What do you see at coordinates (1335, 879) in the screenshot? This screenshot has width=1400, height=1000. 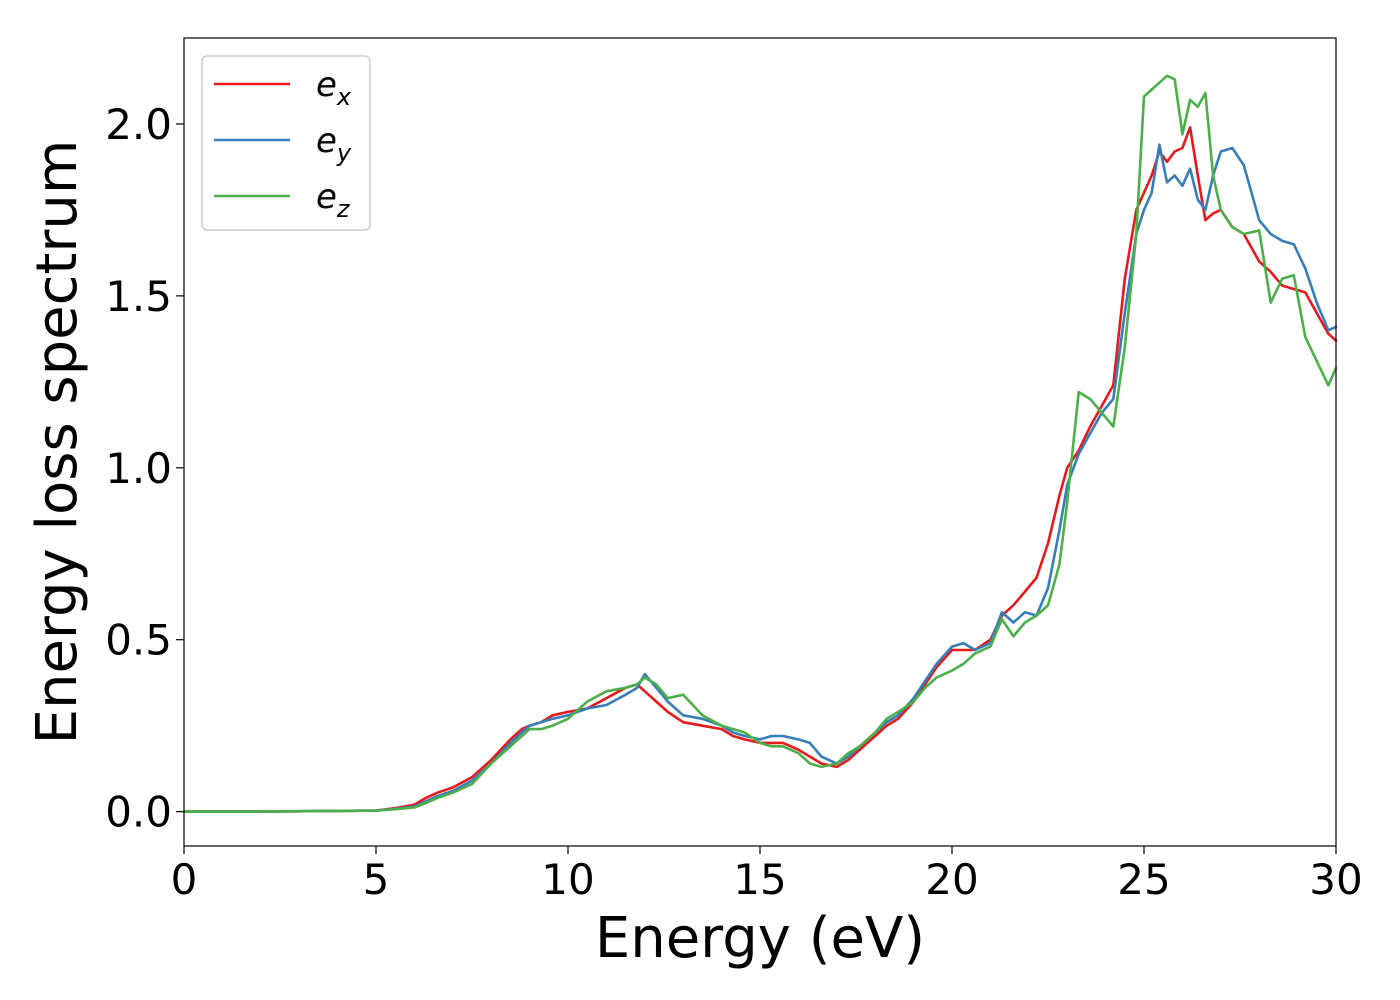 I see `x-tick-label: 30` at bounding box center [1335, 879].